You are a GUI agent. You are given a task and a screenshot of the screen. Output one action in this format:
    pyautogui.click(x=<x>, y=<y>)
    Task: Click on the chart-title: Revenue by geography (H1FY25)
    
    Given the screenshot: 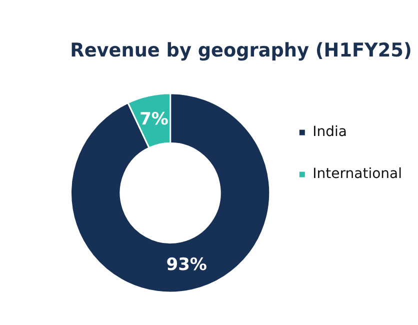 What is the action you would take?
    pyautogui.click(x=241, y=51)
    